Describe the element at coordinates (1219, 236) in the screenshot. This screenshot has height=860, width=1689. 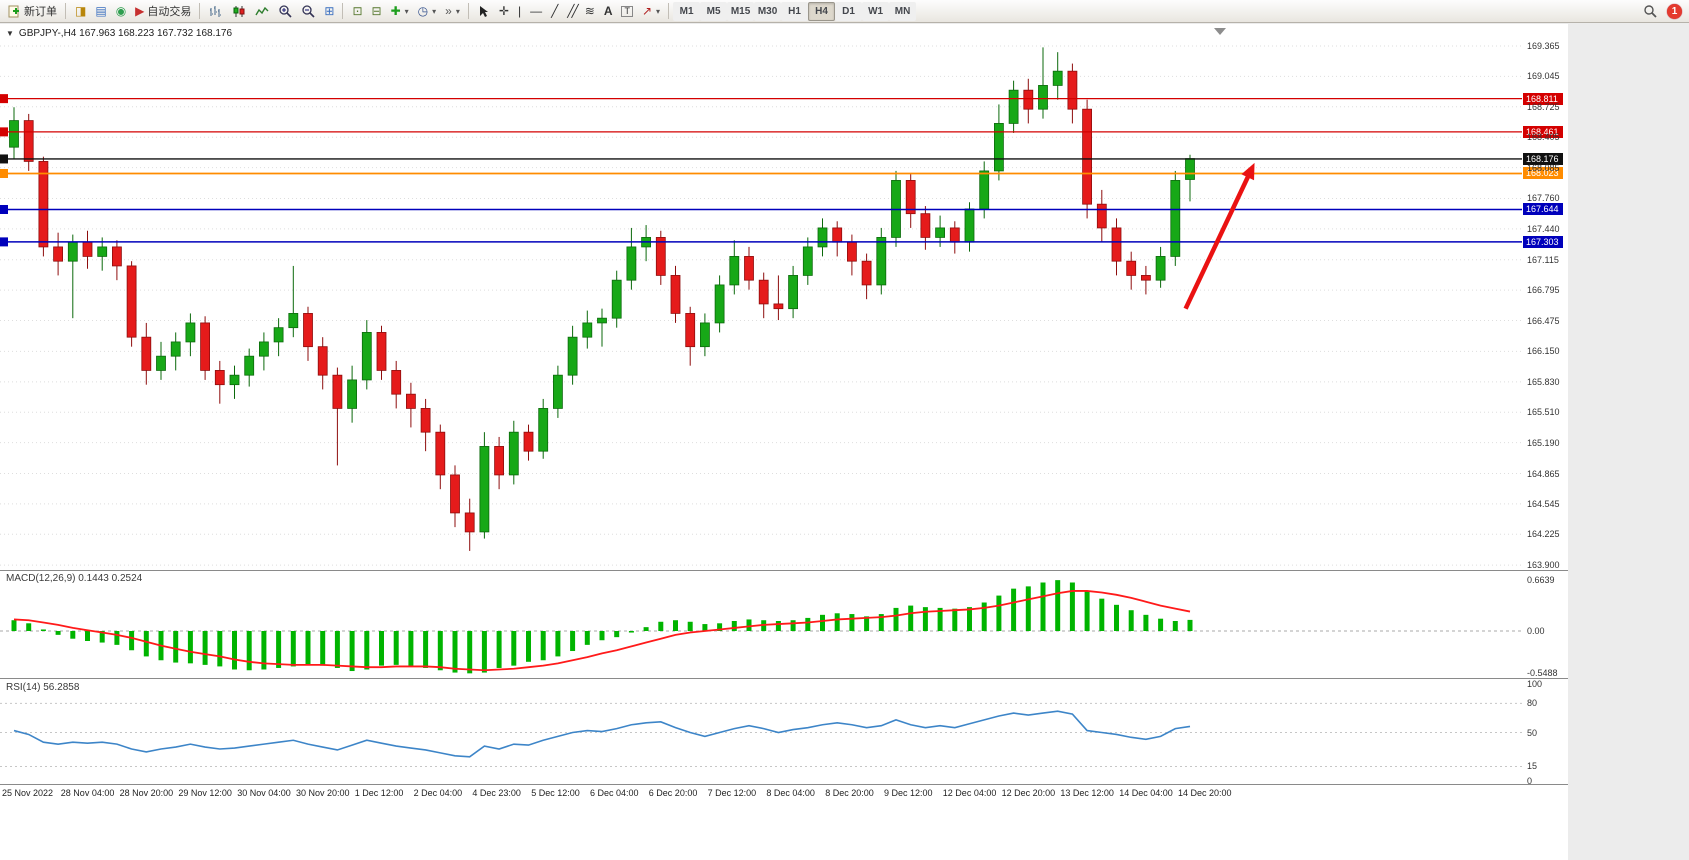
I see `trend-arrow` at that location.